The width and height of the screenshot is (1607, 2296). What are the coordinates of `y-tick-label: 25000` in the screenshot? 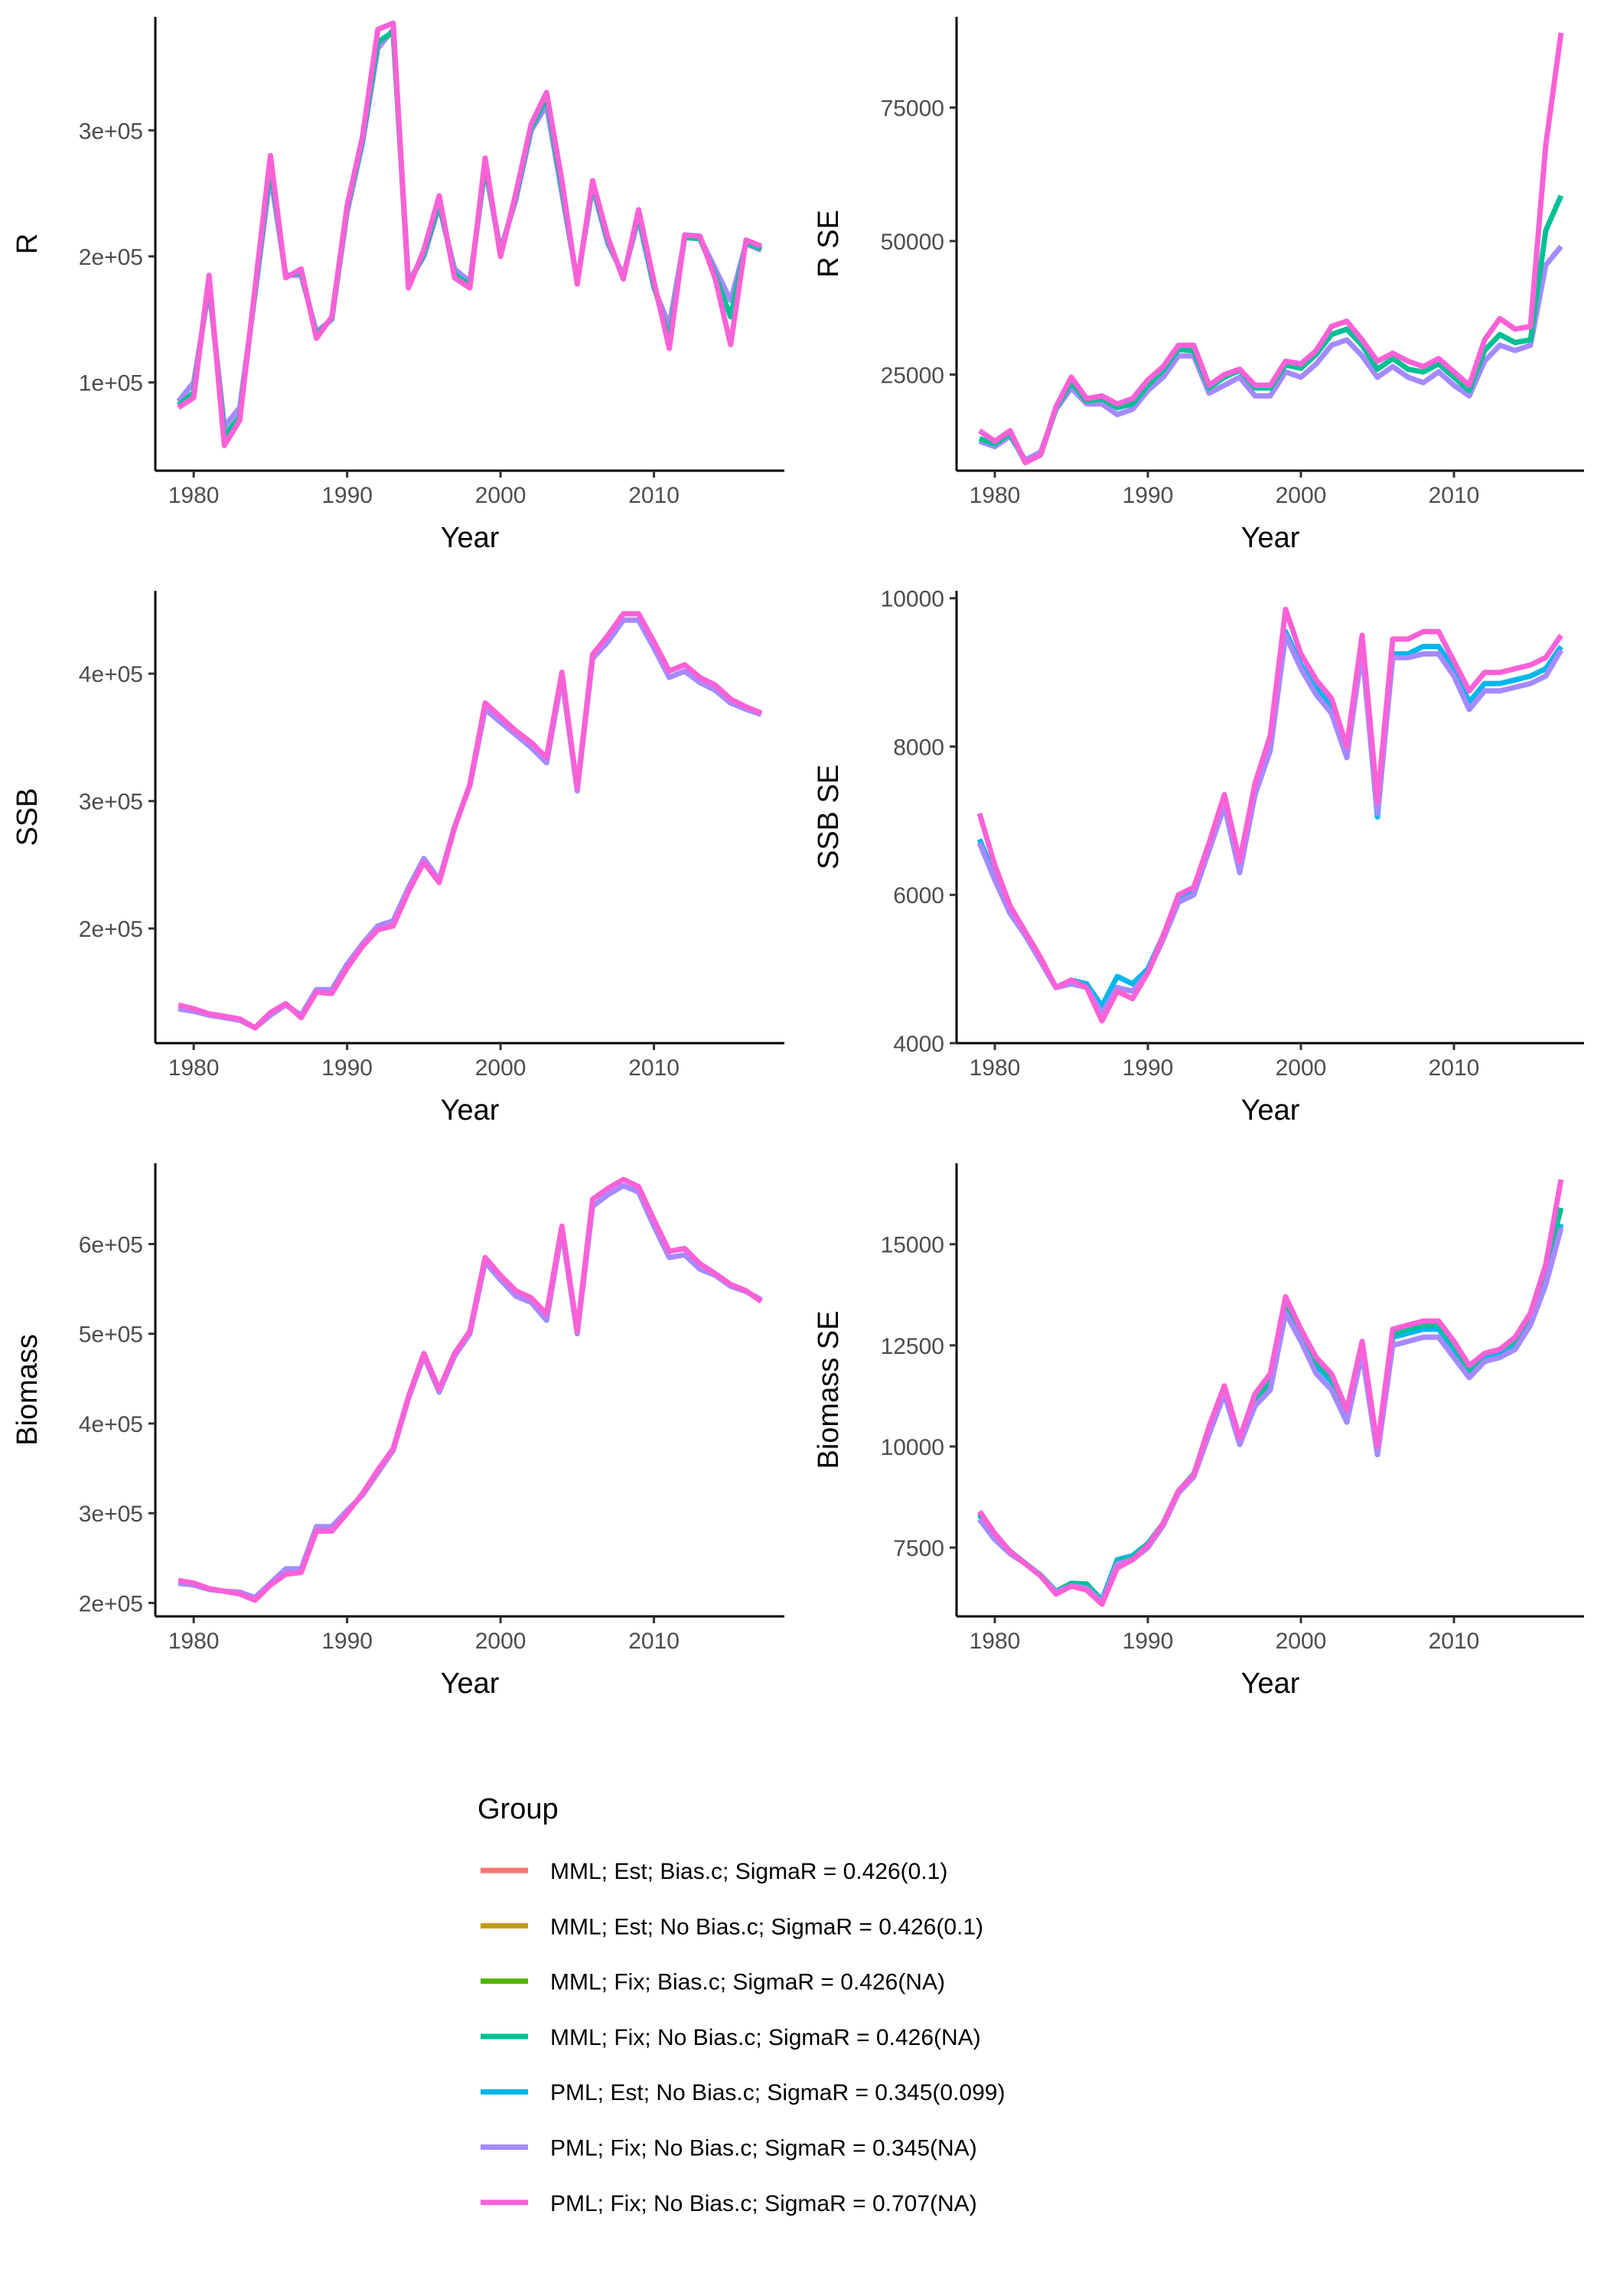 It's located at (912, 375).